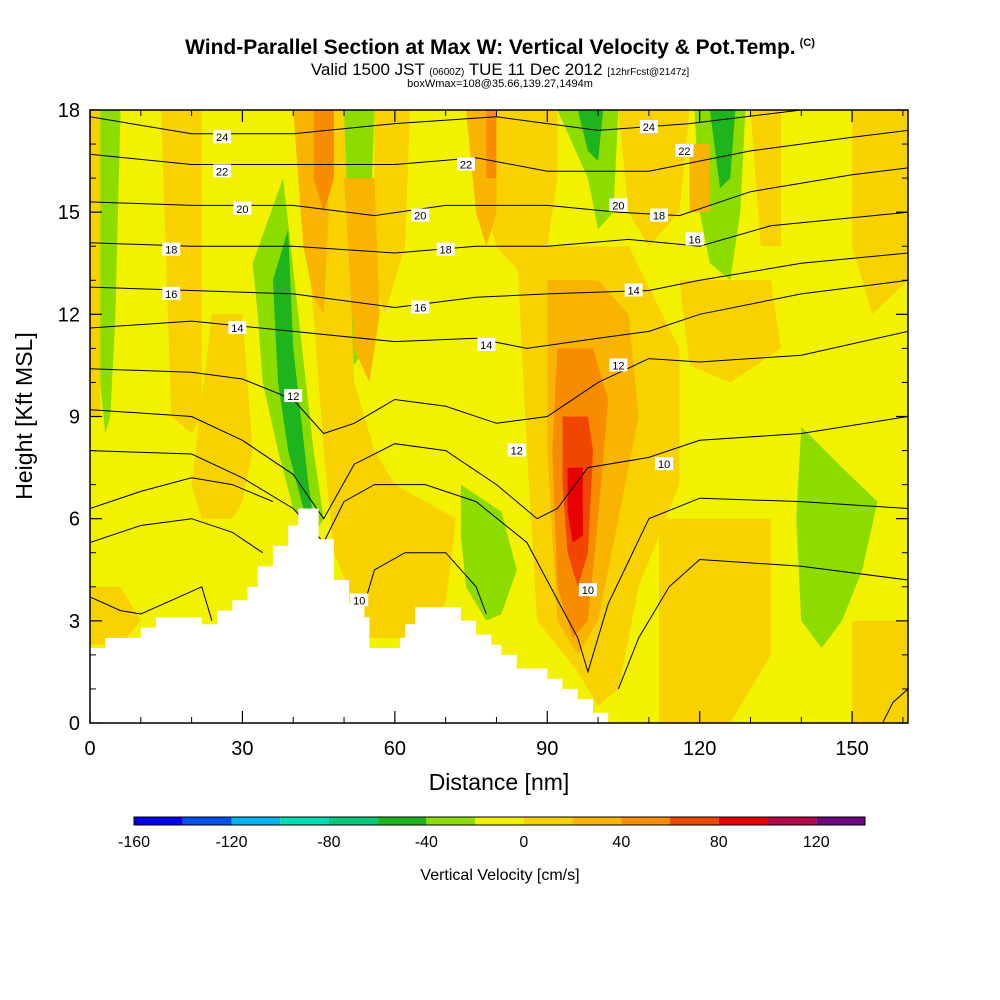 The width and height of the screenshot is (1000, 1000). Describe the element at coordinates (535, 69) in the screenshot. I see `subtitle-date: TUE 11 Dec 2012` at that location.